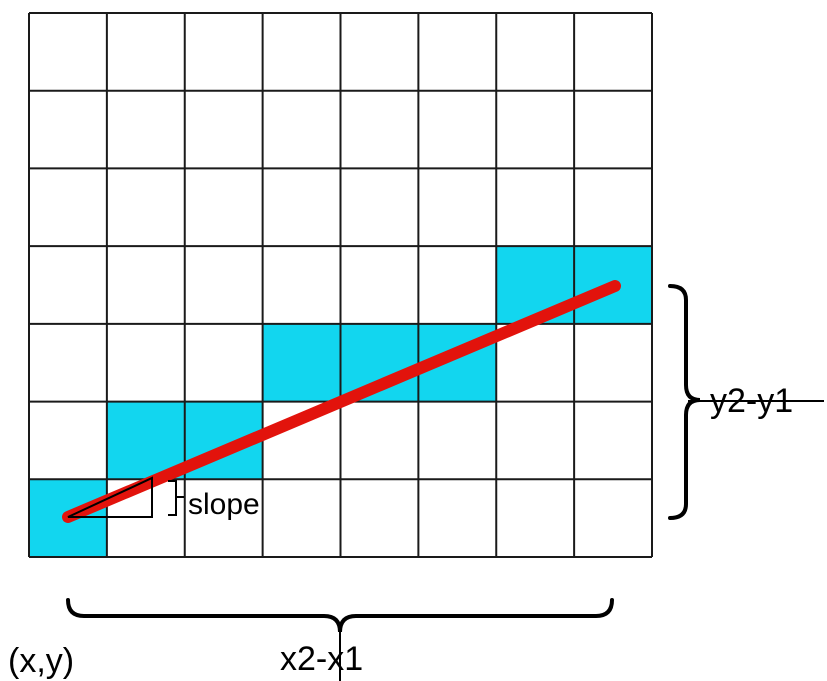  What do you see at coordinates (110, 497) in the screenshot?
I see `slope-triangle` at bounding box center [110, 497].